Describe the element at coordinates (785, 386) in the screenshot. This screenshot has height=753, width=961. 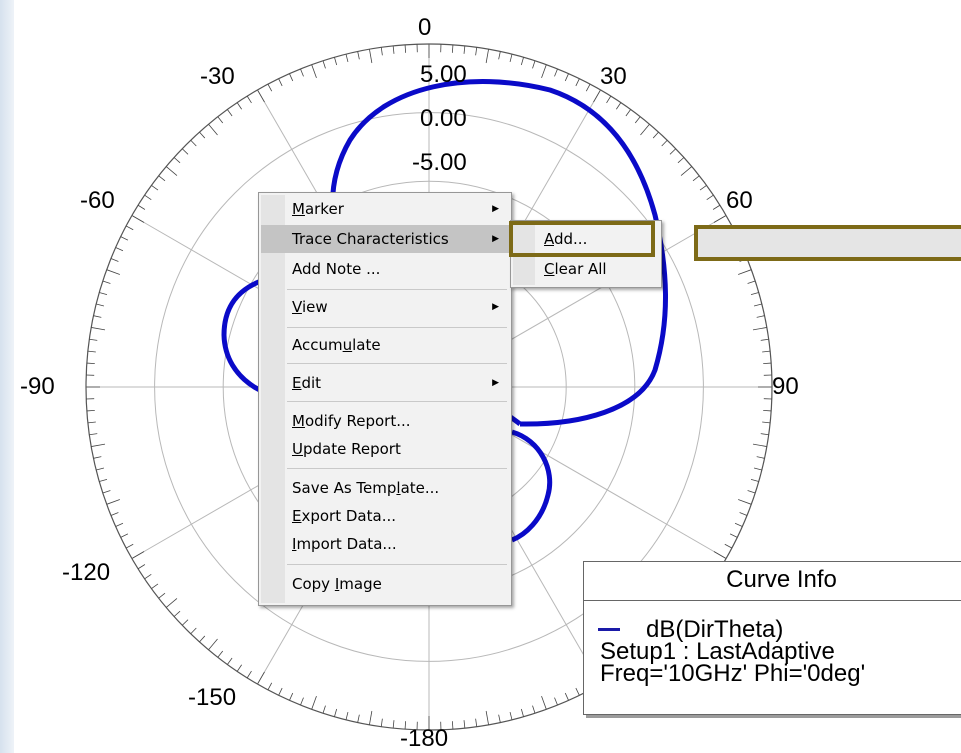
I see `angle-label-90: 90` at that location.